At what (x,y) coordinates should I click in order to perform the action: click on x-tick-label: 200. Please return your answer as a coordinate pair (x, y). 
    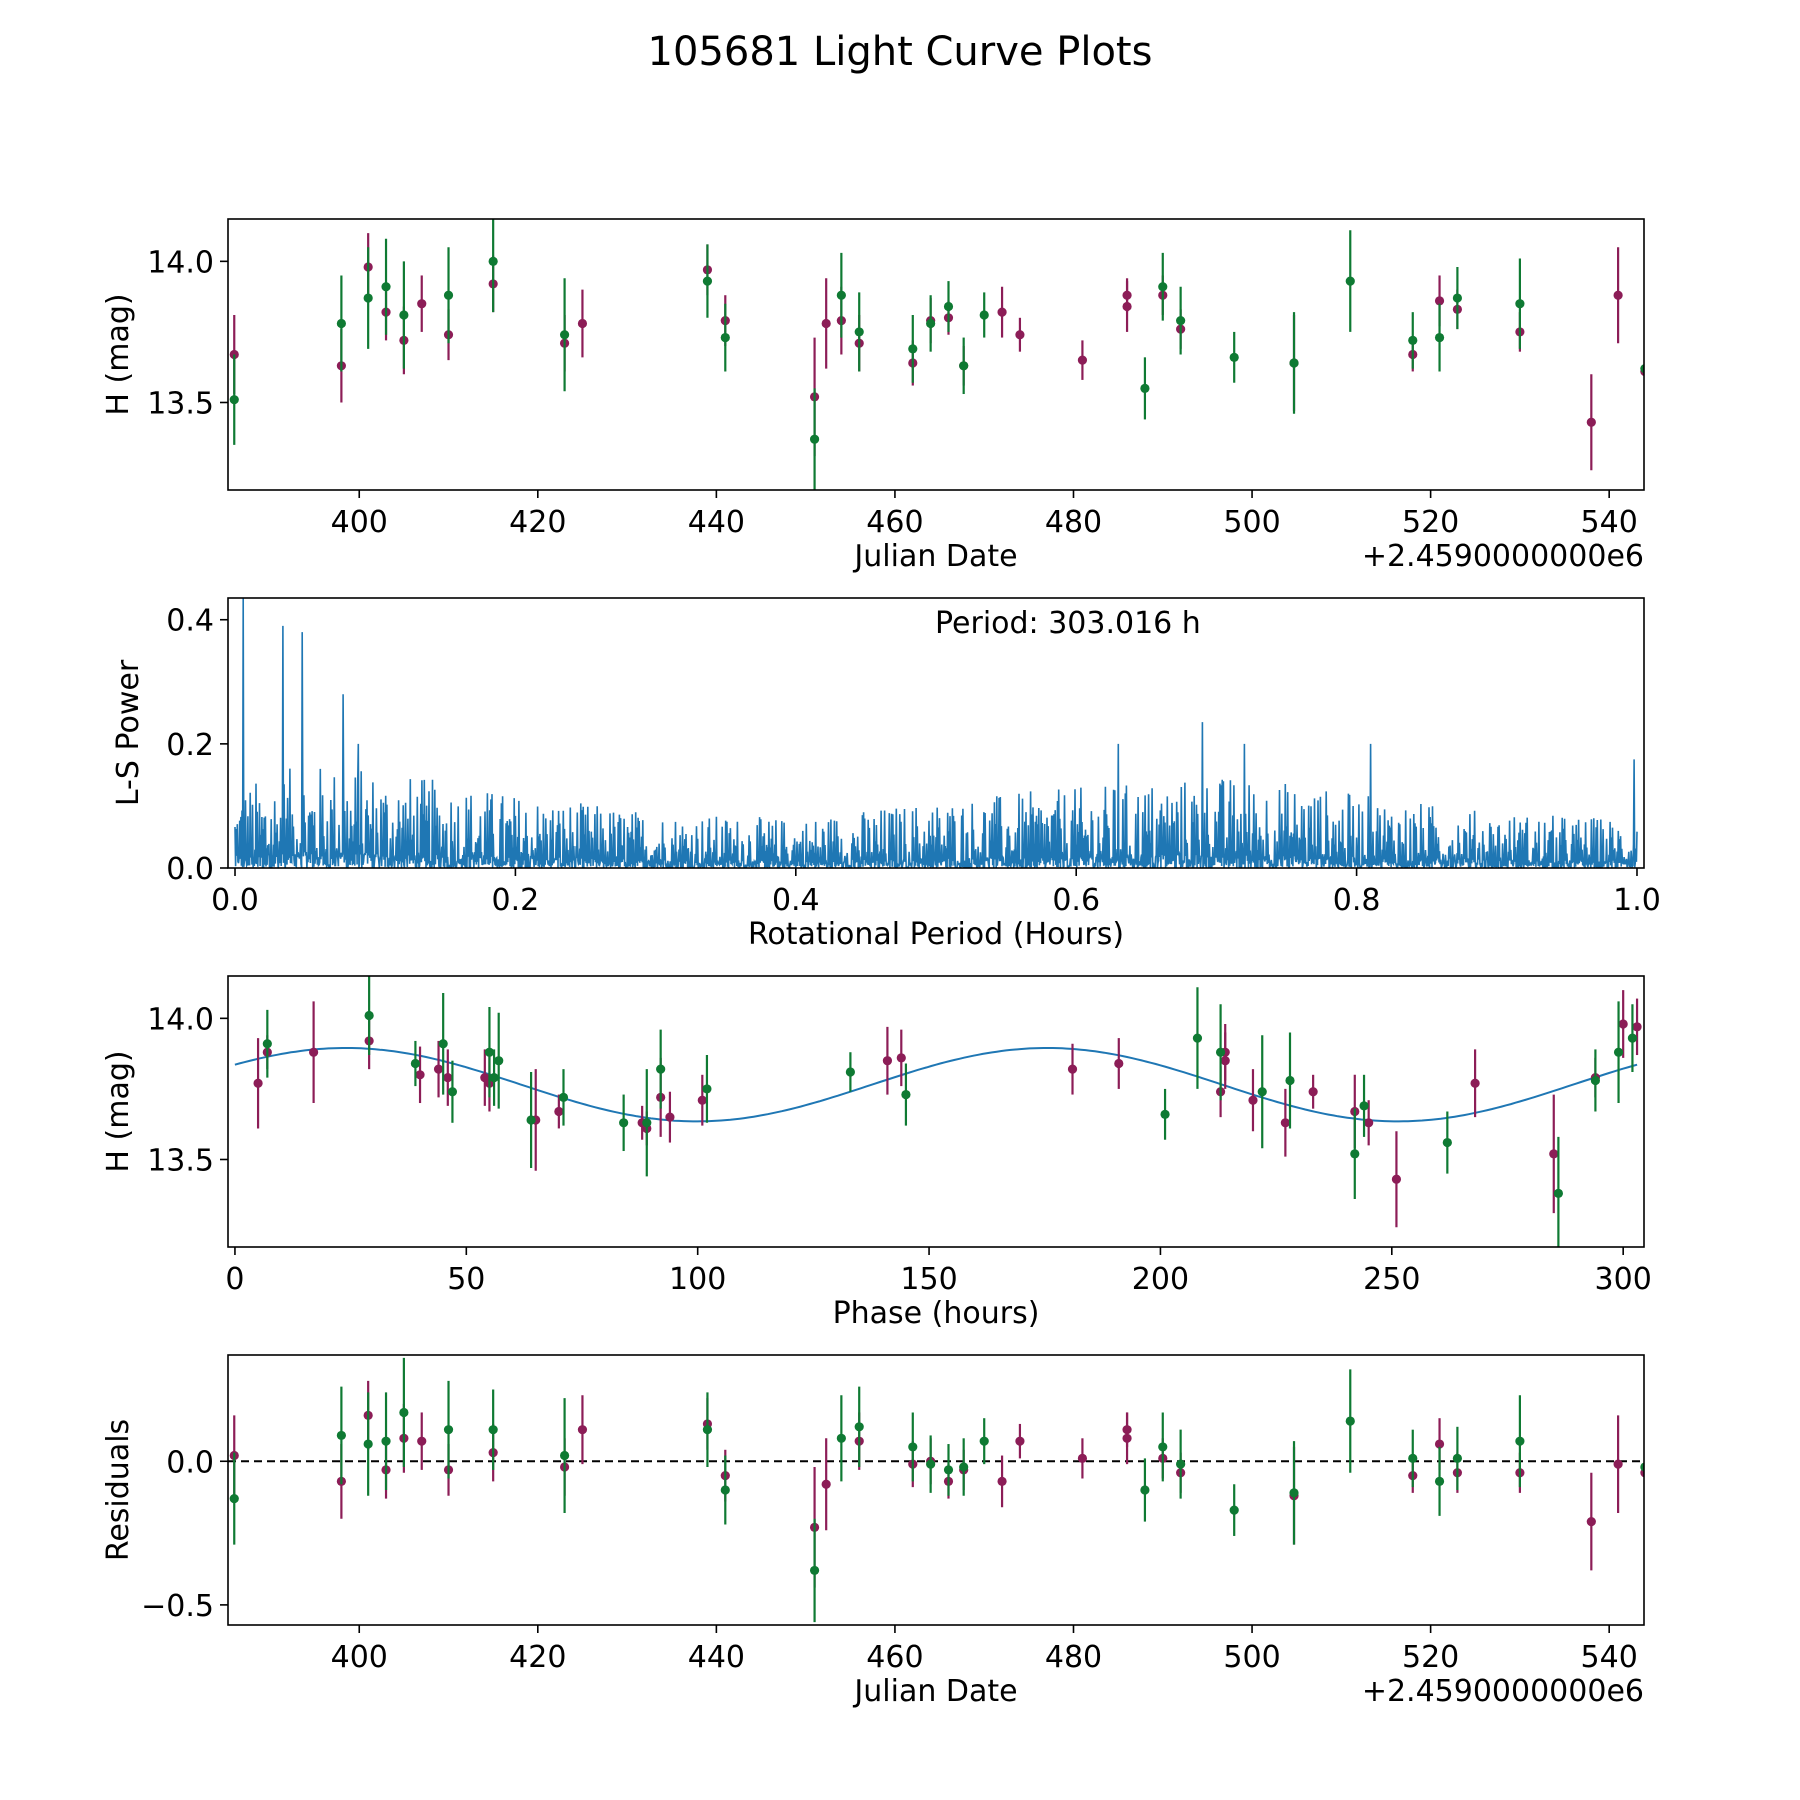
    Looking at the image, I should click on (1160, 1279).